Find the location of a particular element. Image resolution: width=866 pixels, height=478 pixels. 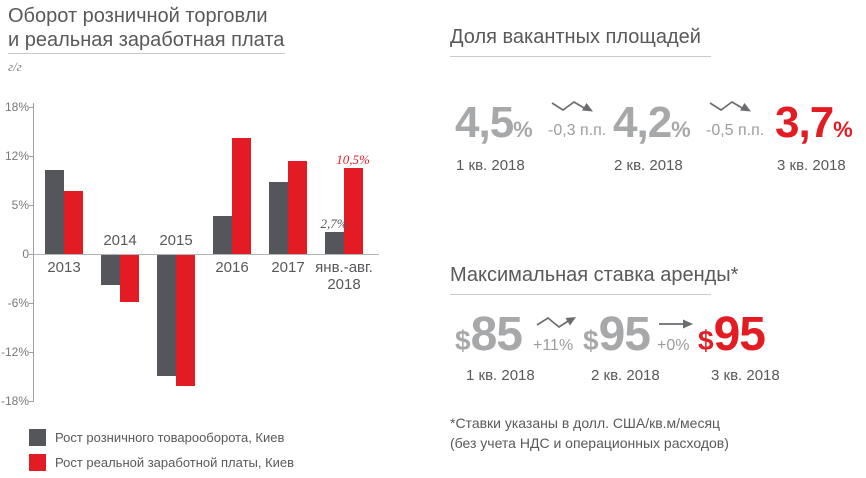

trend-flat-icon is located at coordinates (676, 324).